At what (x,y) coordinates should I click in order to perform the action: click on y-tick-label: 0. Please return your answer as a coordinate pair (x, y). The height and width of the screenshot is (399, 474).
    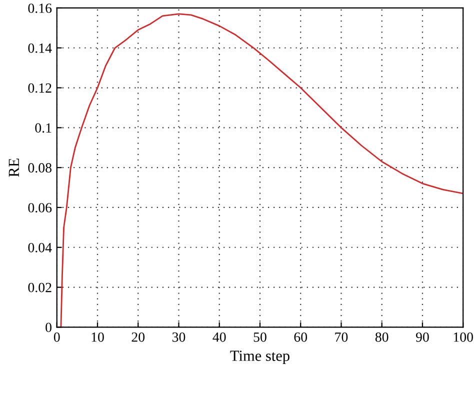
    Looking at the image, I should click on (49, 327).